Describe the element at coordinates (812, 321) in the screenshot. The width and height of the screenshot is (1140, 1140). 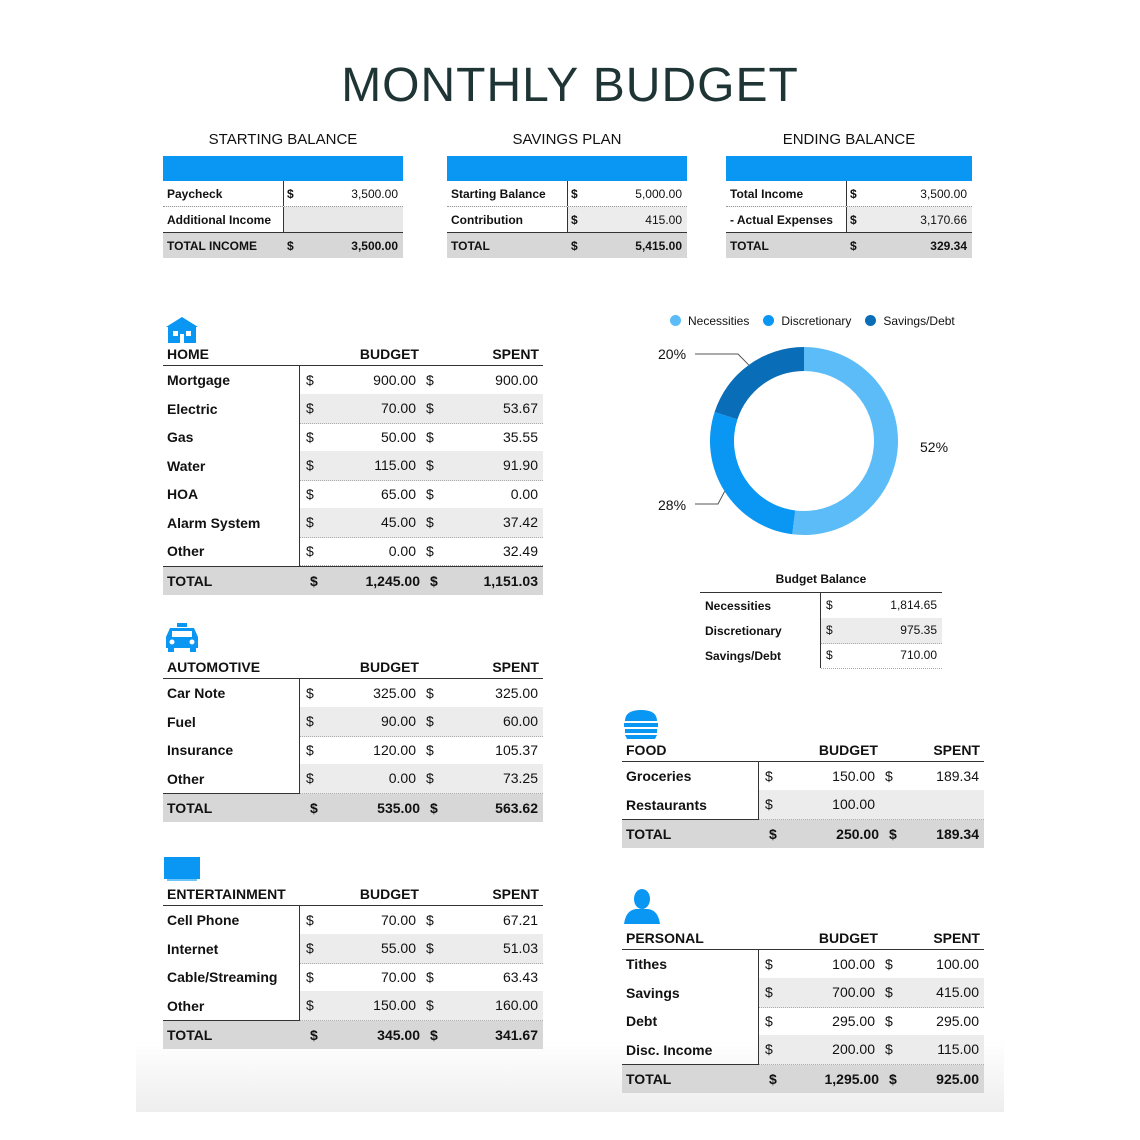
I see `chart-legend: Necessities Discretionary Savings/Debt` at that location.